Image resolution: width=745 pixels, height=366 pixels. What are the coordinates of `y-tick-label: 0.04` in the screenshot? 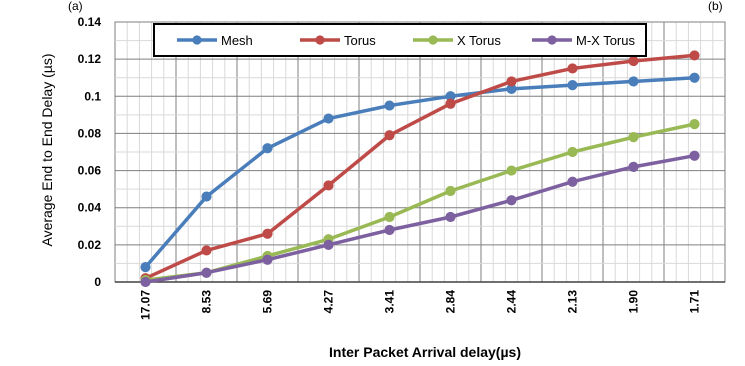 It's located at (90, 208).